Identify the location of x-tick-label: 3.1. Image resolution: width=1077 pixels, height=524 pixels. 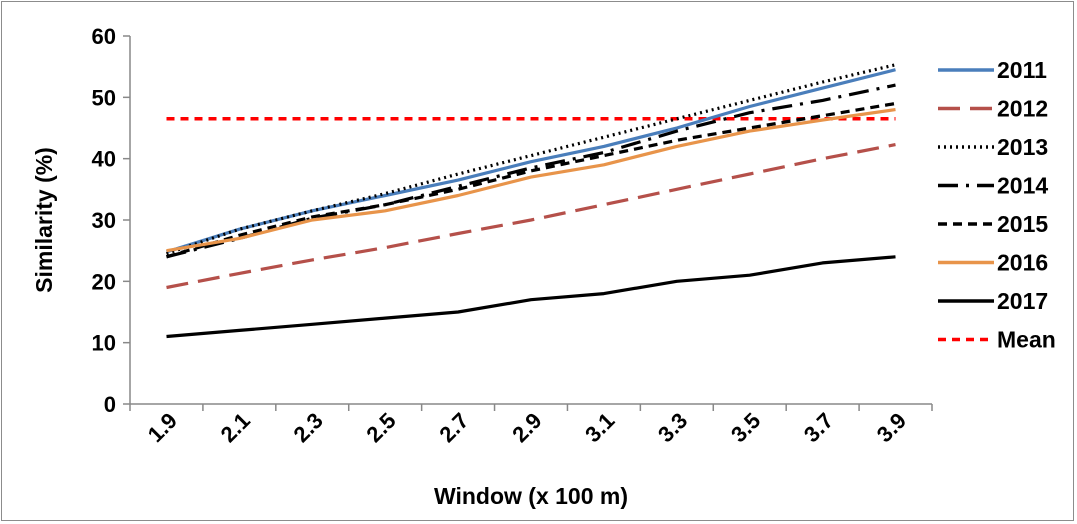
(599, 427).